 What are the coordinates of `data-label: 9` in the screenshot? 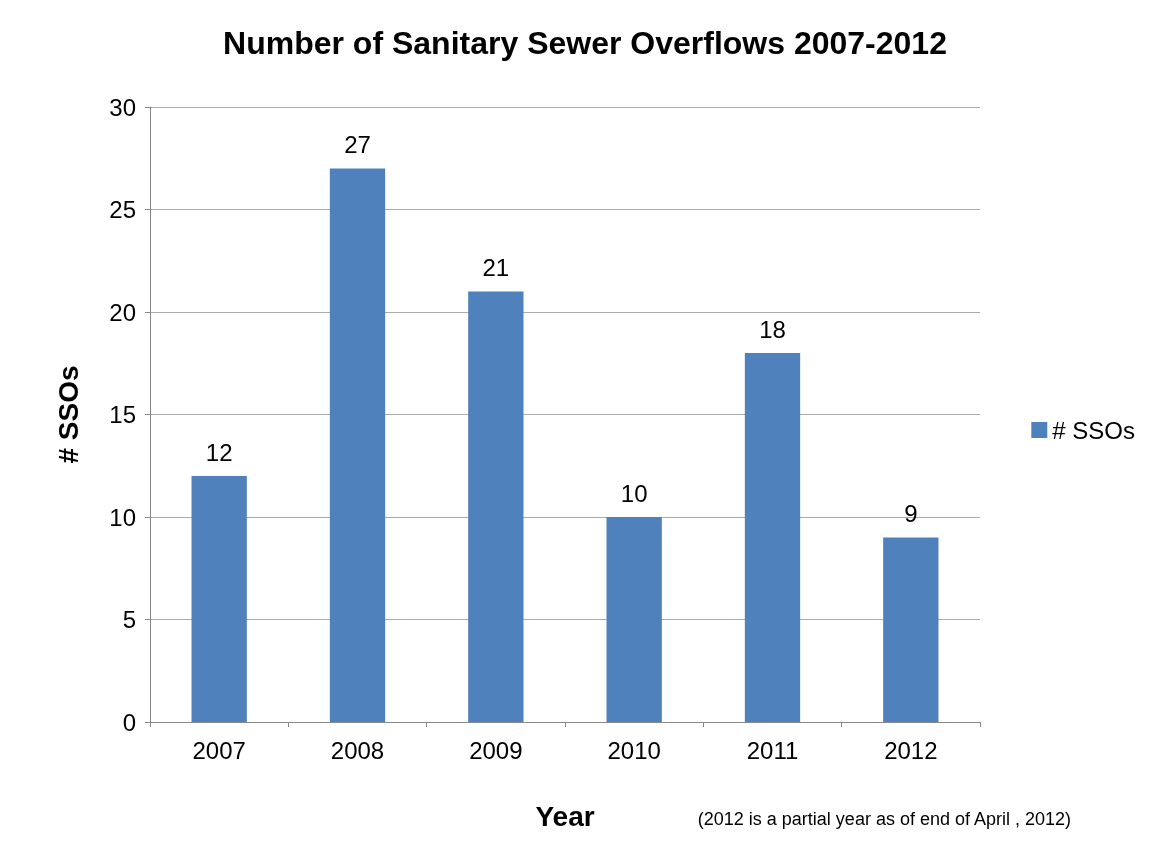 It's located at (911, 513).